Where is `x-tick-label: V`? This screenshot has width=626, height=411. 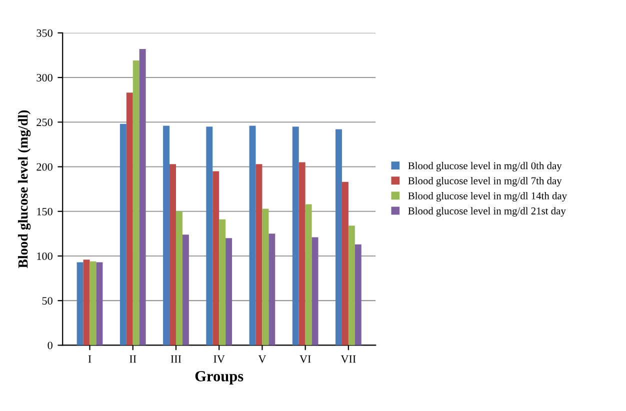 x-tick-label: V is located at coordinates (262, 359).